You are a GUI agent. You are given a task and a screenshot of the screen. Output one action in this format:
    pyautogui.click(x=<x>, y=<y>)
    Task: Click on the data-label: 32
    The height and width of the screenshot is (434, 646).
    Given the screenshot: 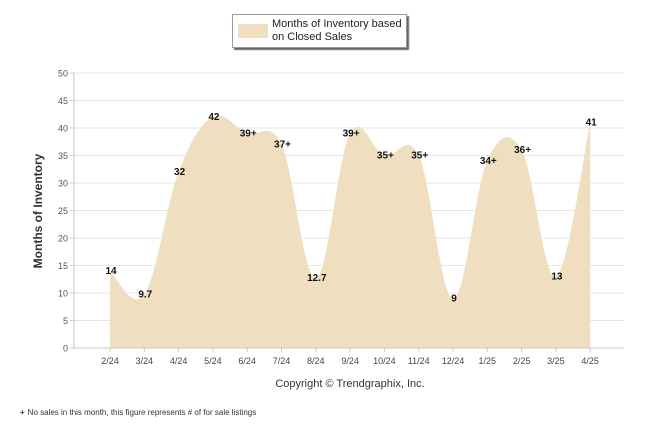 What is the action you would take?
    pyautogui.click(x=180, y=172)
    